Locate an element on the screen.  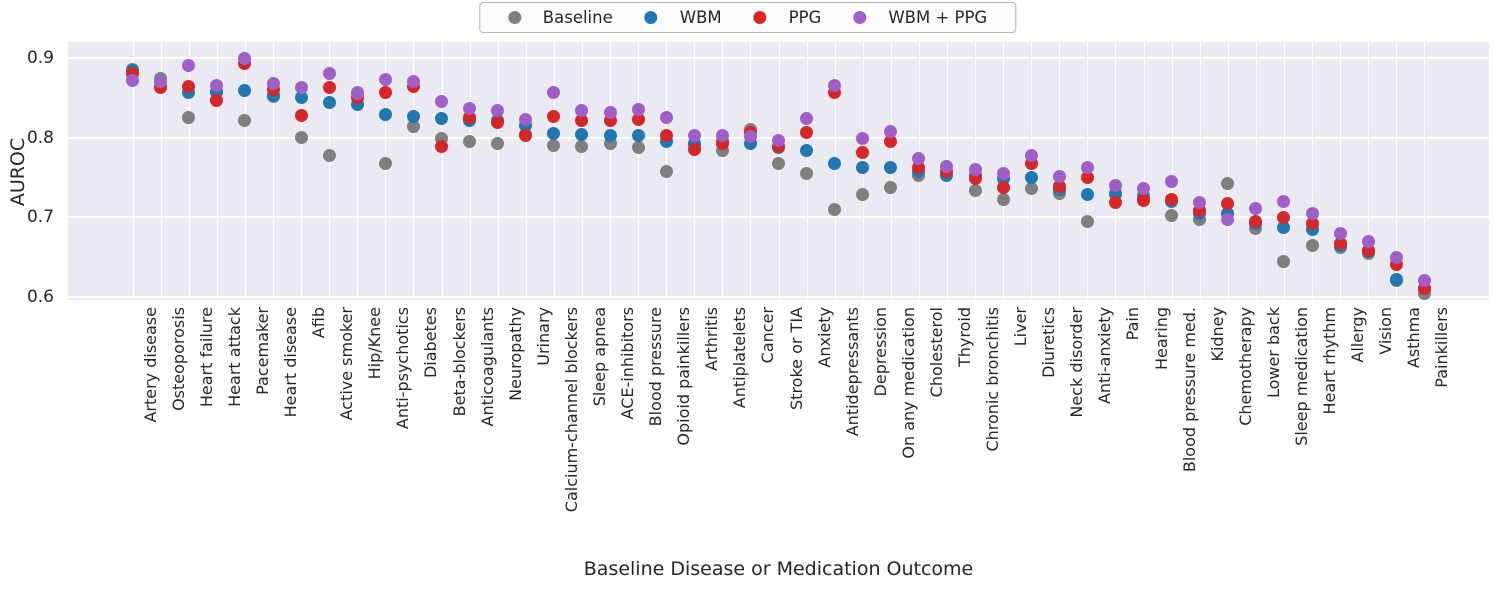
x-tick-label: Beta-blockers is located at coordinates (459, 362).